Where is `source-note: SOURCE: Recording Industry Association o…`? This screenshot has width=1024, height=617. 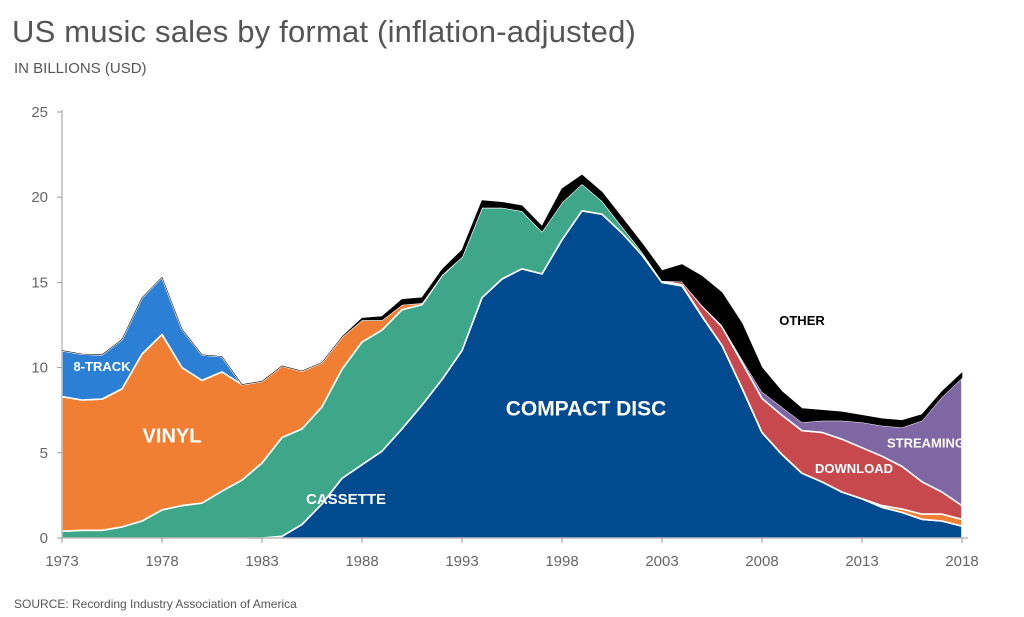
source-note: SOURCE: Recording Industry Association o… is located at coordinates (155, 604).